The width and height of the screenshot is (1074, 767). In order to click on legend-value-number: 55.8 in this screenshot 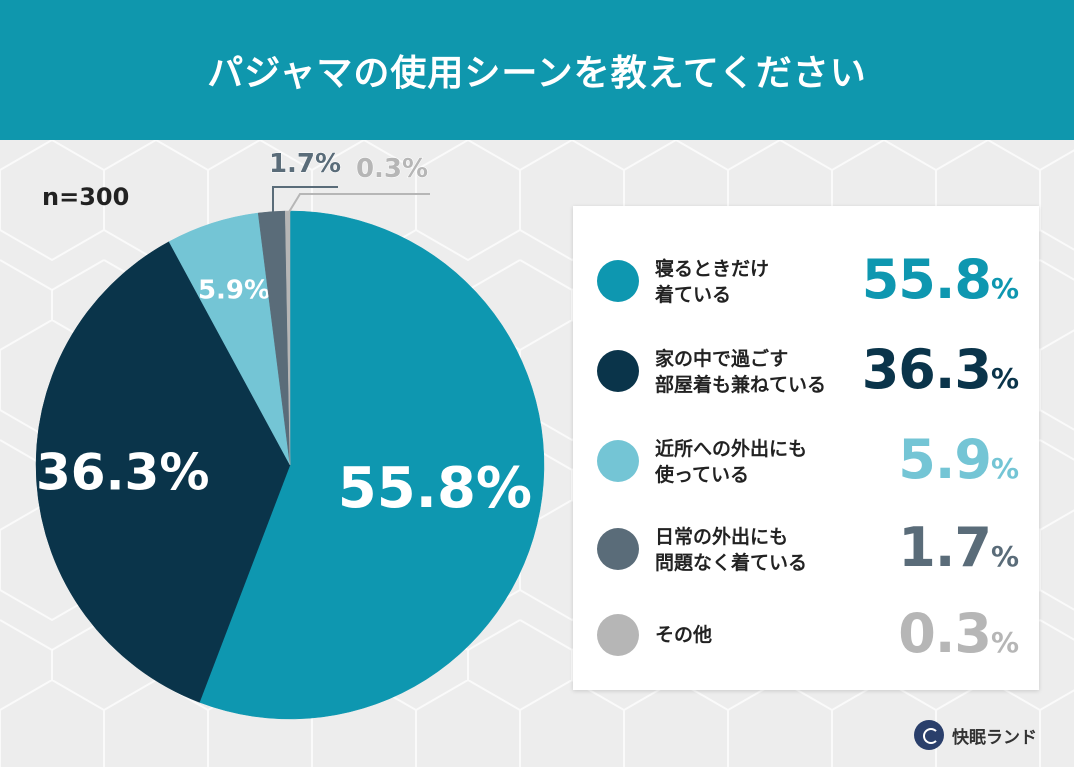, I will do `click(926, 279)`.